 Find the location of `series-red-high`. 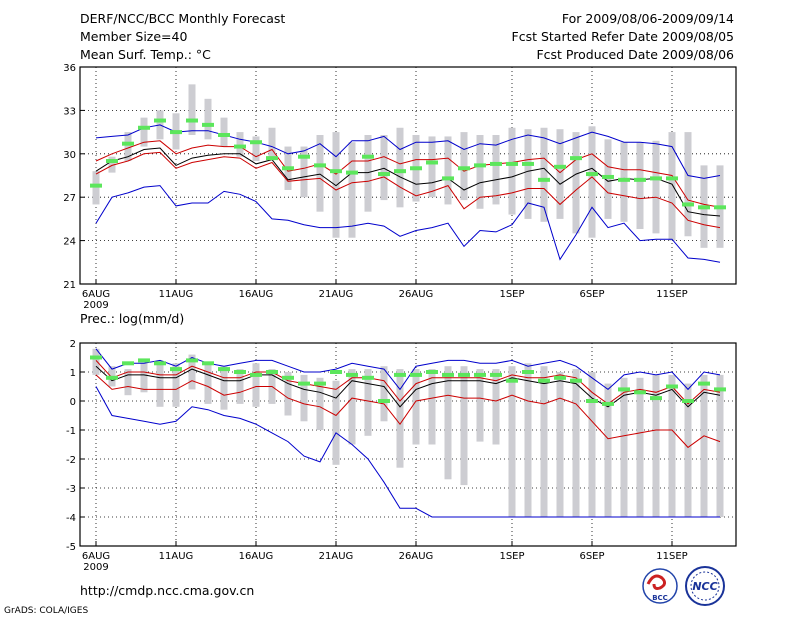

series-red-high is located at coordinates (408, 382).